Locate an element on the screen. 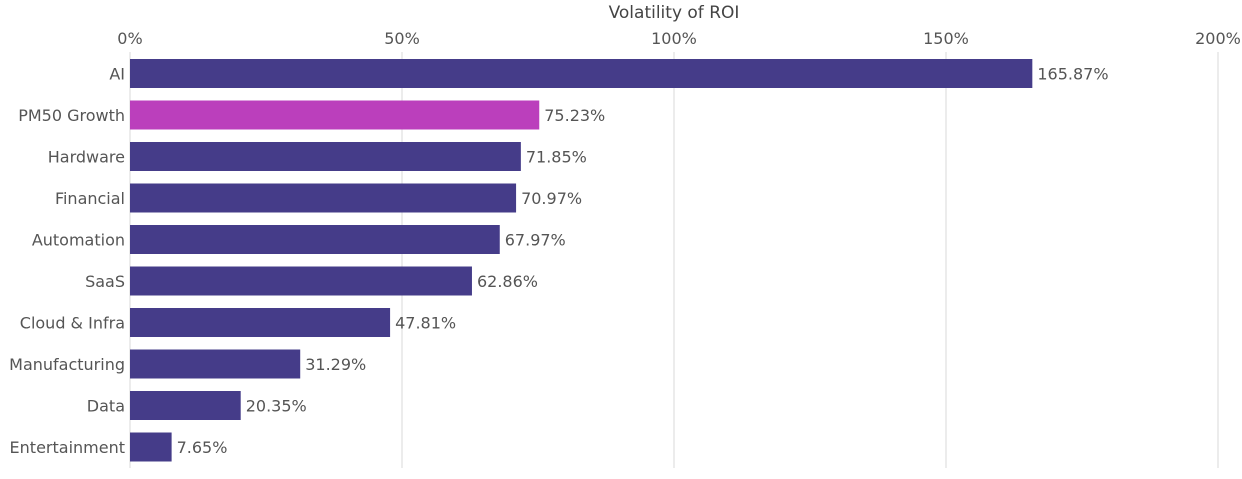 This screenshot has width=1242, height=479. x-axis-title: Volatility of ROI is located at coordinates (674, 13).